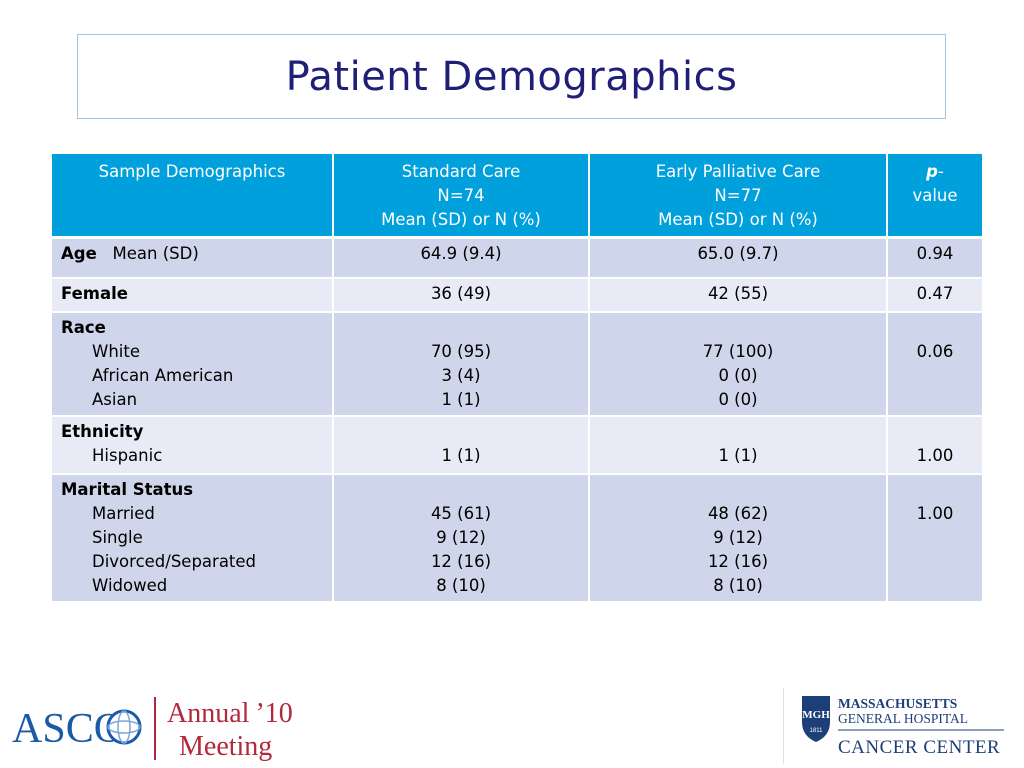 This screenshot has height=768, width=1024. I want to click on marital-item: Single, so click(117, 537).